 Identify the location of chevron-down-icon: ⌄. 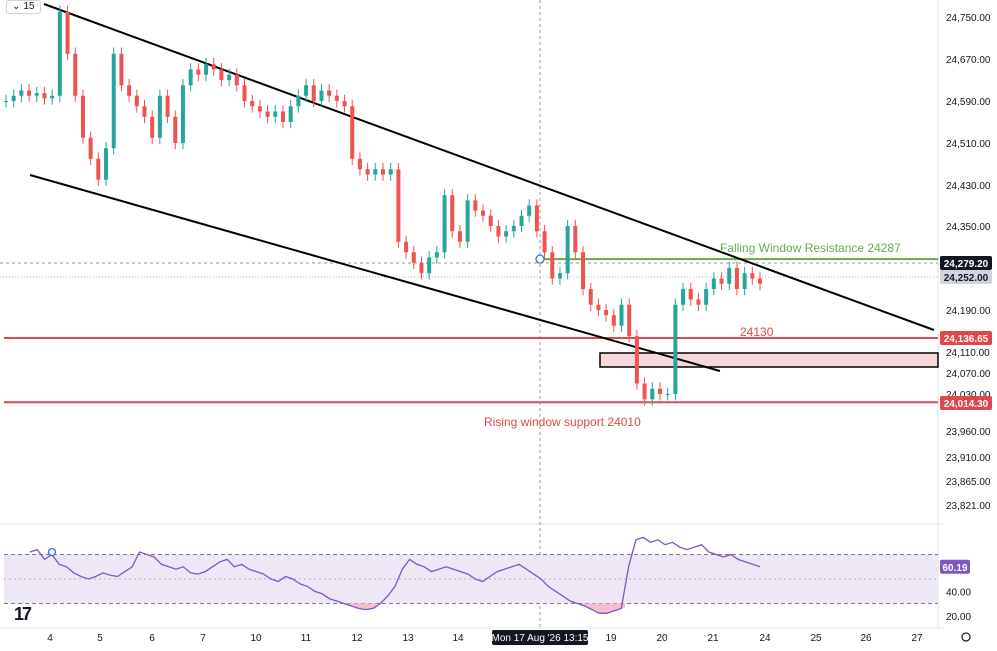
(16, 6).